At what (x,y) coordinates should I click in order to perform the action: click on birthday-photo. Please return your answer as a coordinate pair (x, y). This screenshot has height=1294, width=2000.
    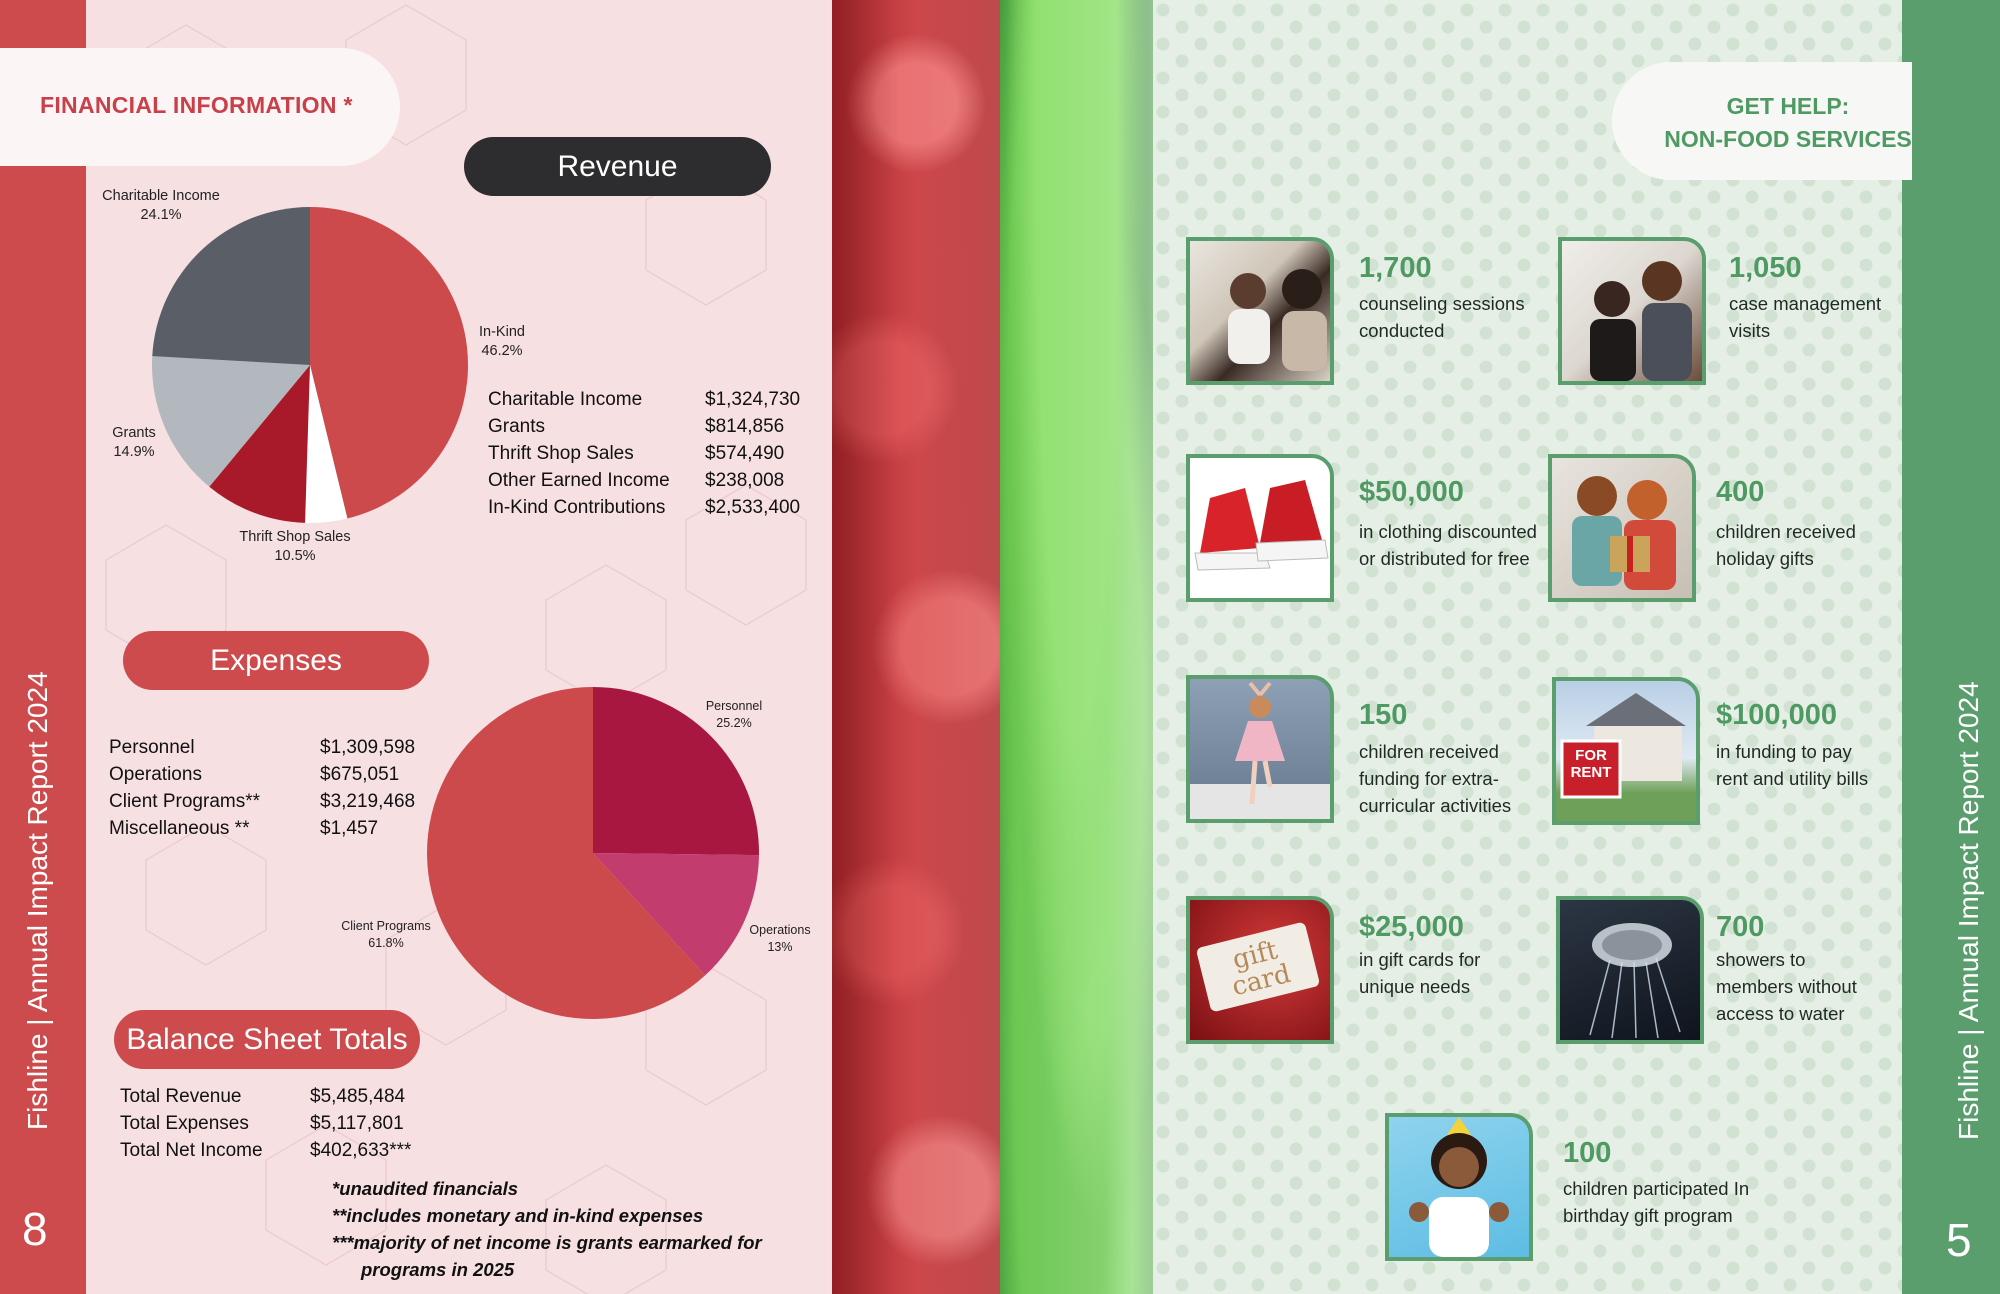
    Looking at the image, I should click on (1459, 1187).